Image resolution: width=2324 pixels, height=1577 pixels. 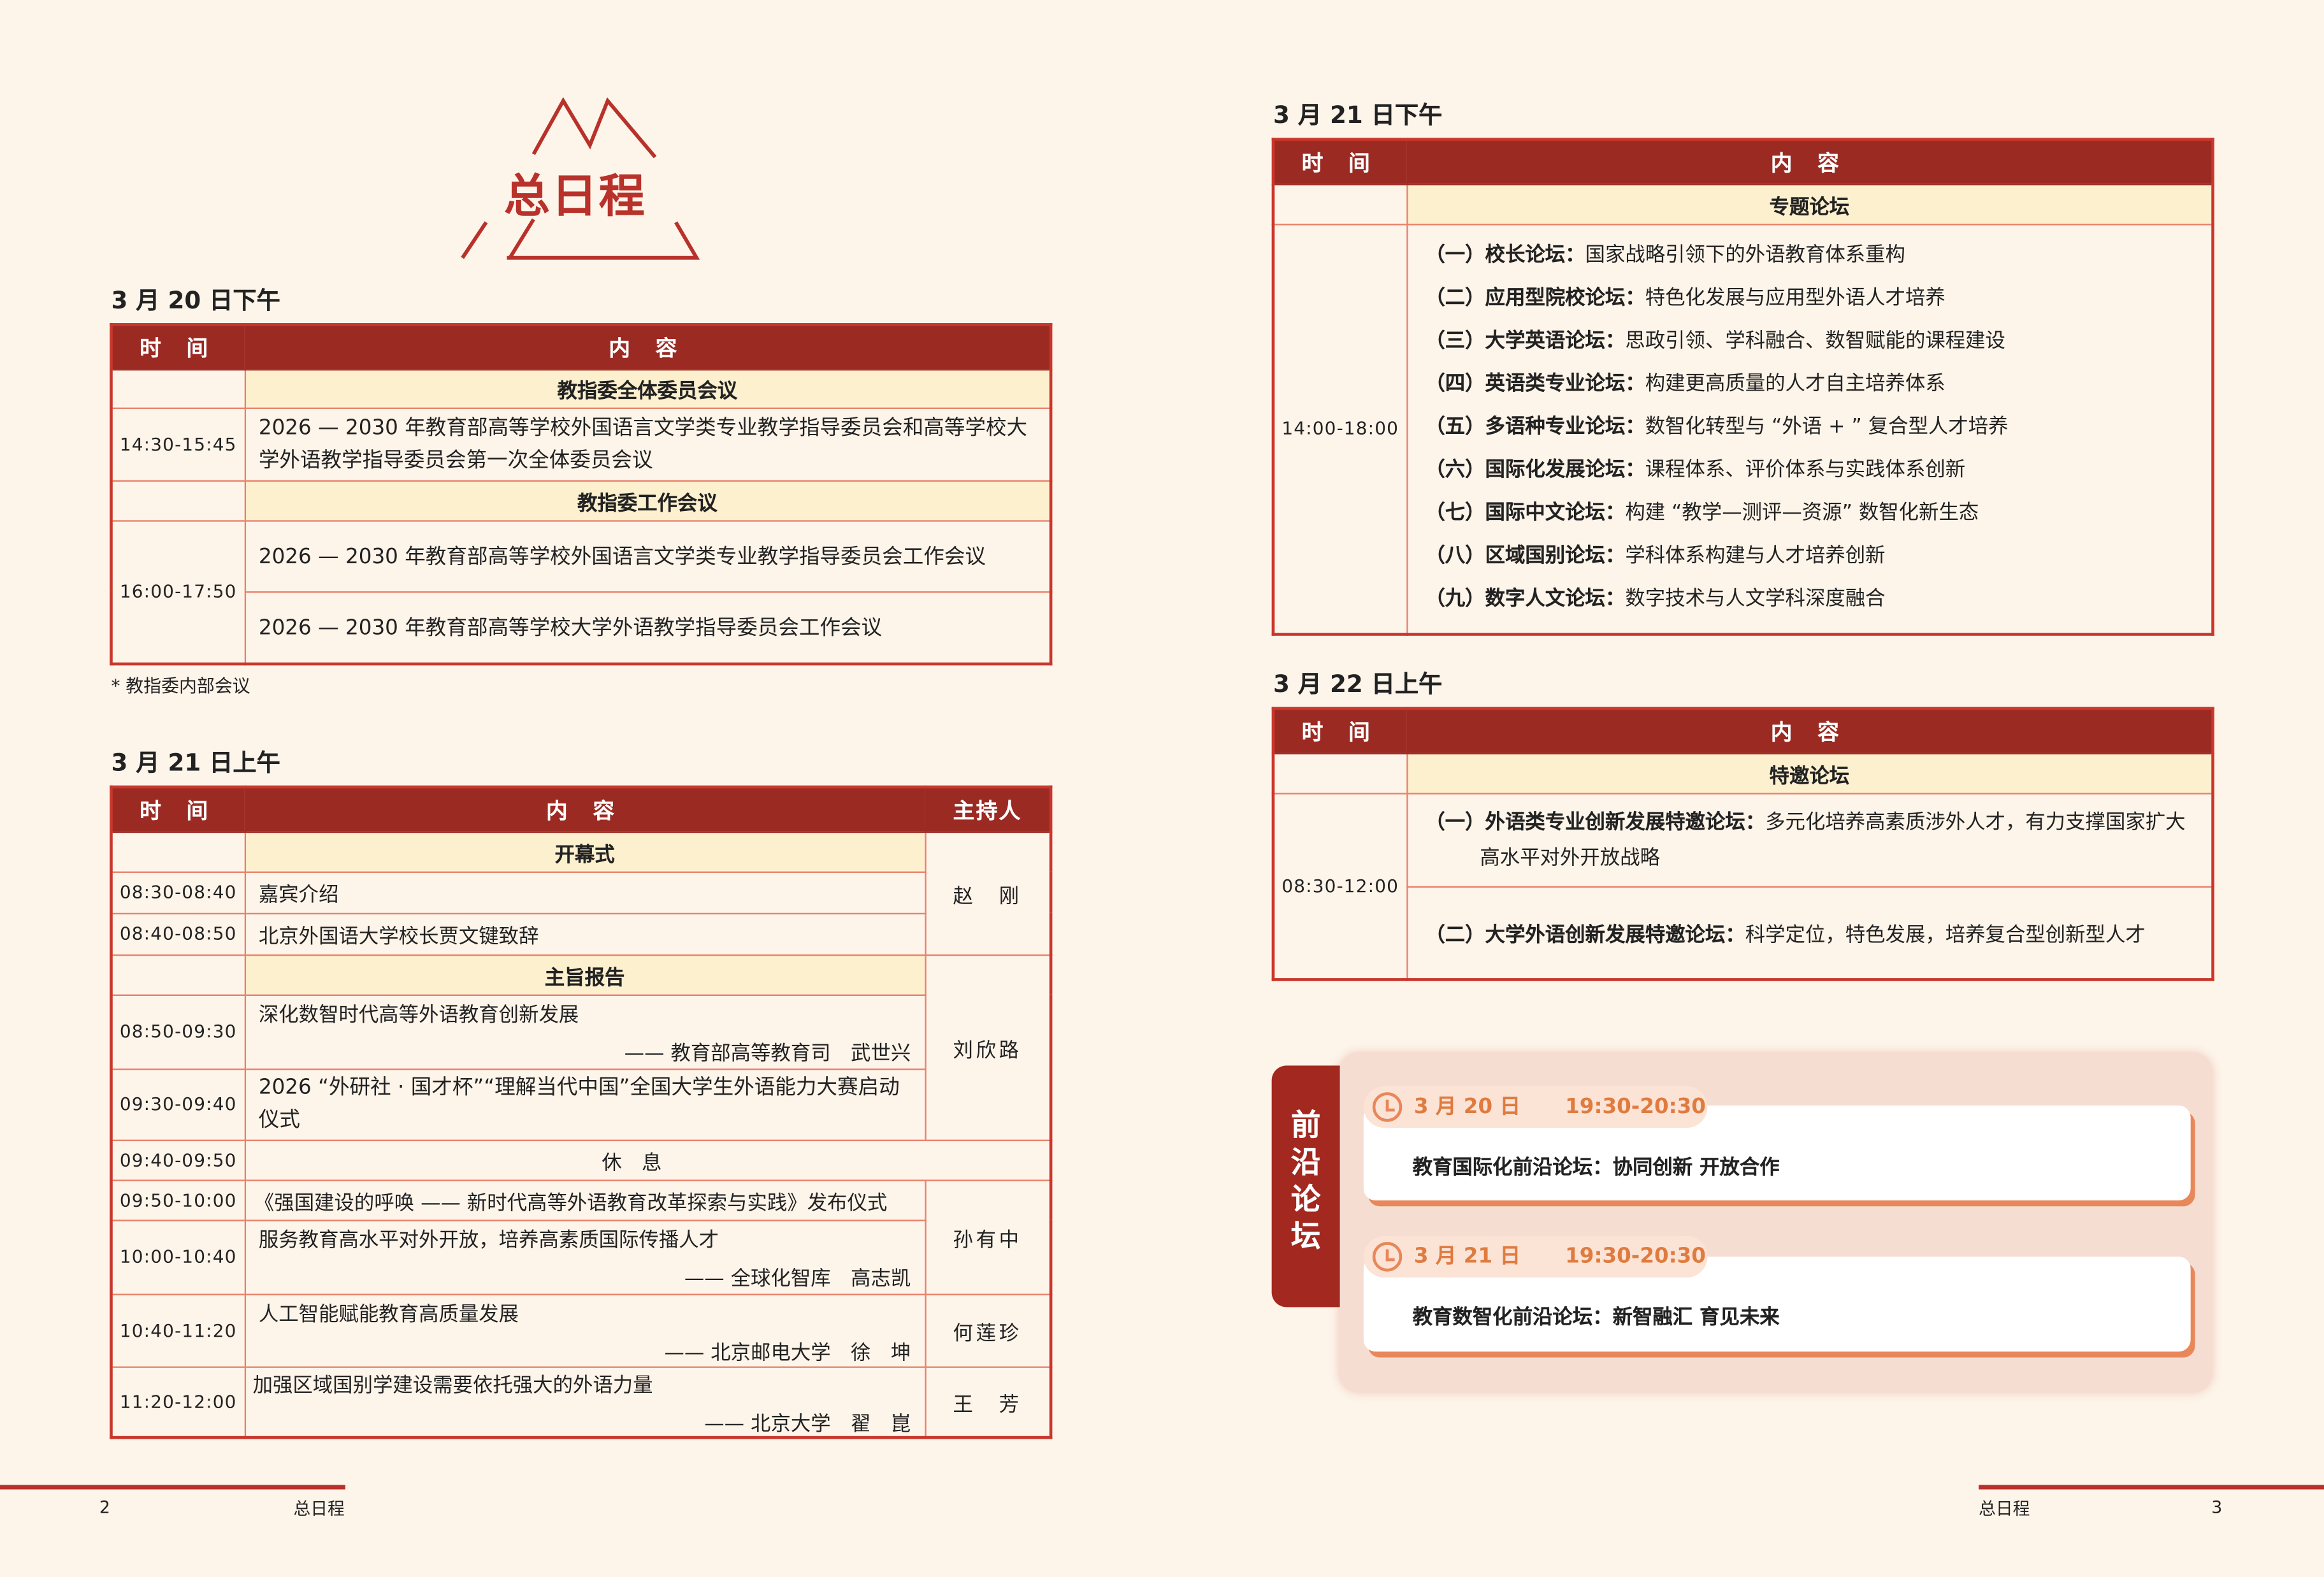 I want to click on footnote: * 教指委内部会议, so click(x=180, y=686).